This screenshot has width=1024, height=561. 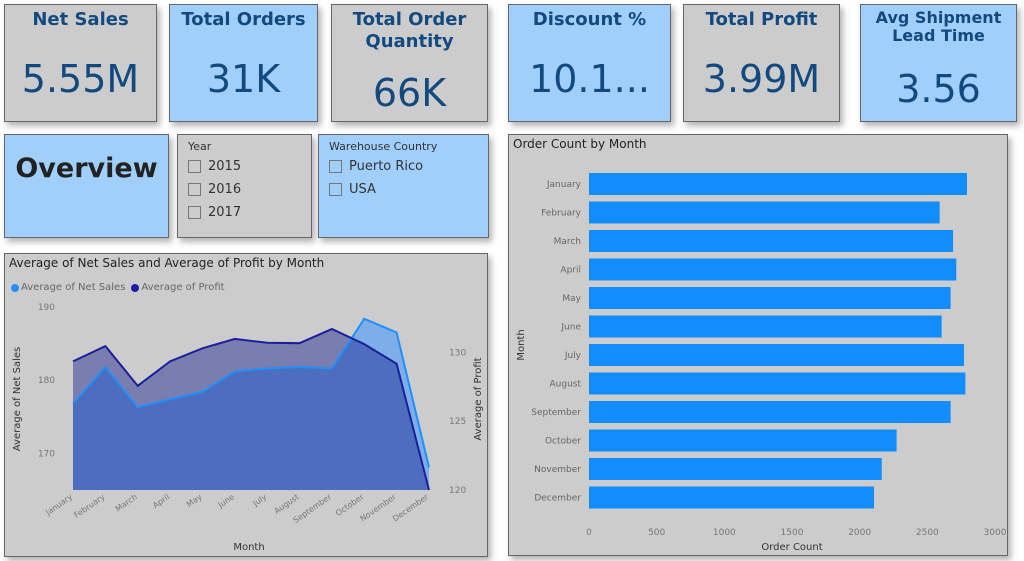 What do you see at coordinates (724, 533) in the screenshot?
I see `x-tick-label: 1000` at bounding box center [724, 533].